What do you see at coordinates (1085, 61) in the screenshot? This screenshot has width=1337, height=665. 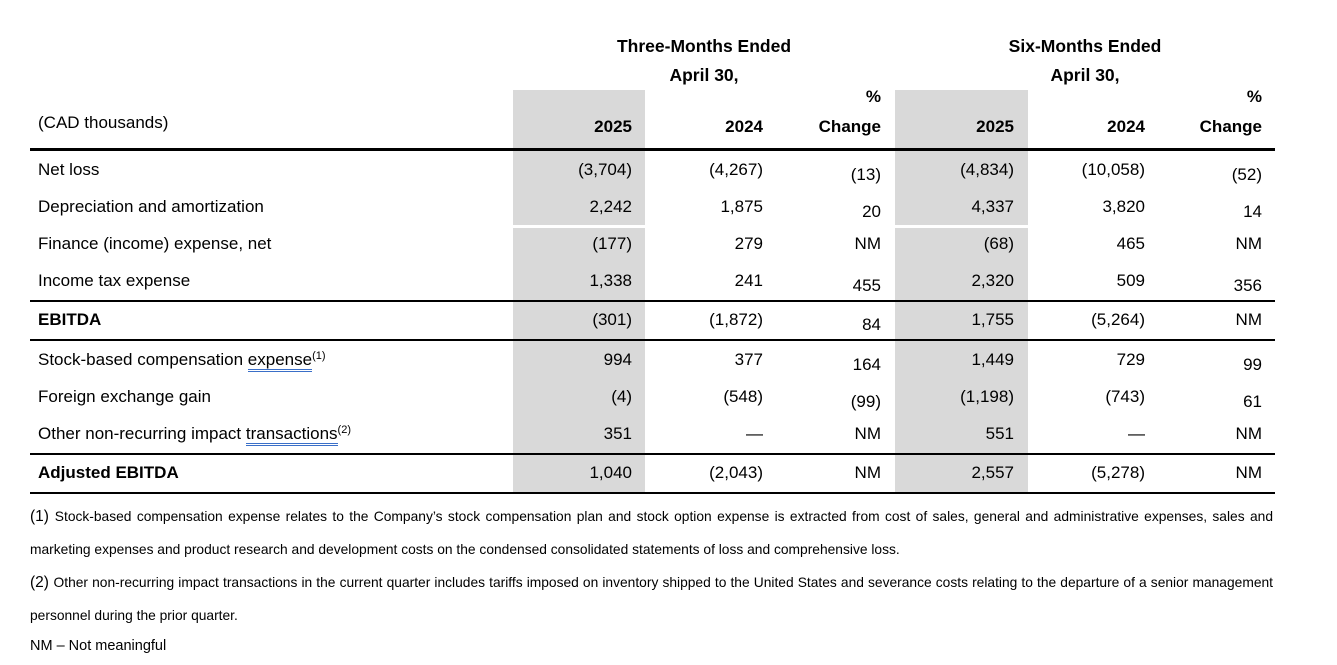 I see `period-header-six-months: Six-Months Ended April 30,` at bounding box center [1085, 61].